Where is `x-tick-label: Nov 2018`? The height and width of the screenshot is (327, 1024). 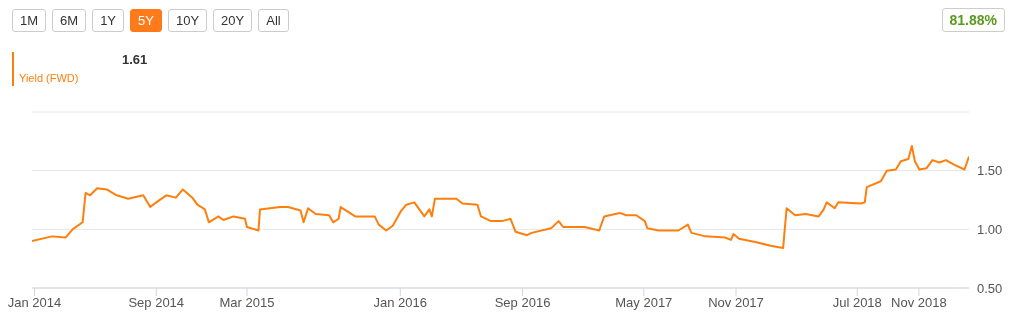
x-tick-label: Nov 2018 is located at coordinates (919, 303).